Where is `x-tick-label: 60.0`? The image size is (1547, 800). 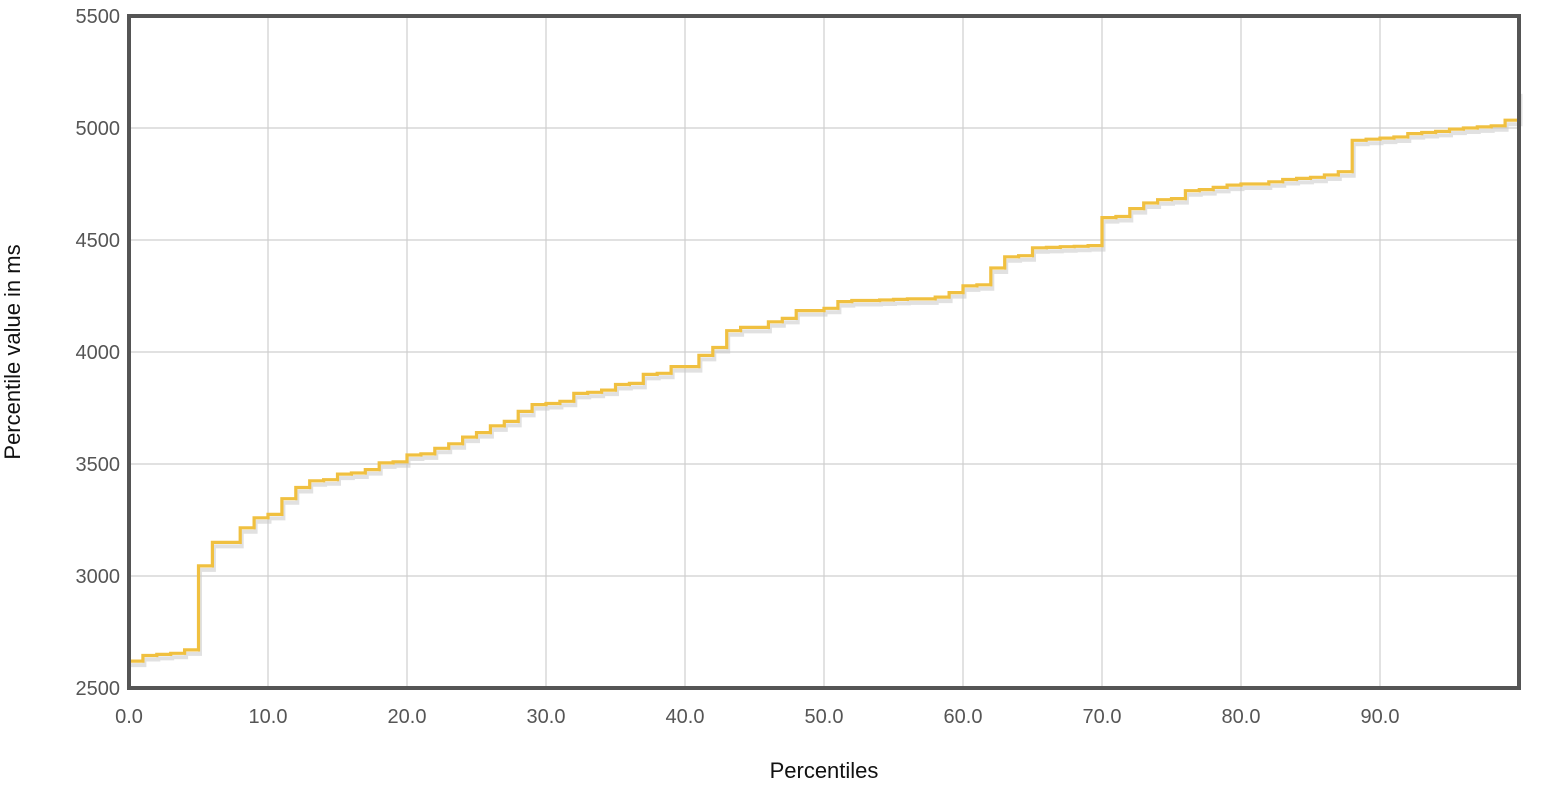
x-tick-label: 60.0 is located at coordinates (963, 717).